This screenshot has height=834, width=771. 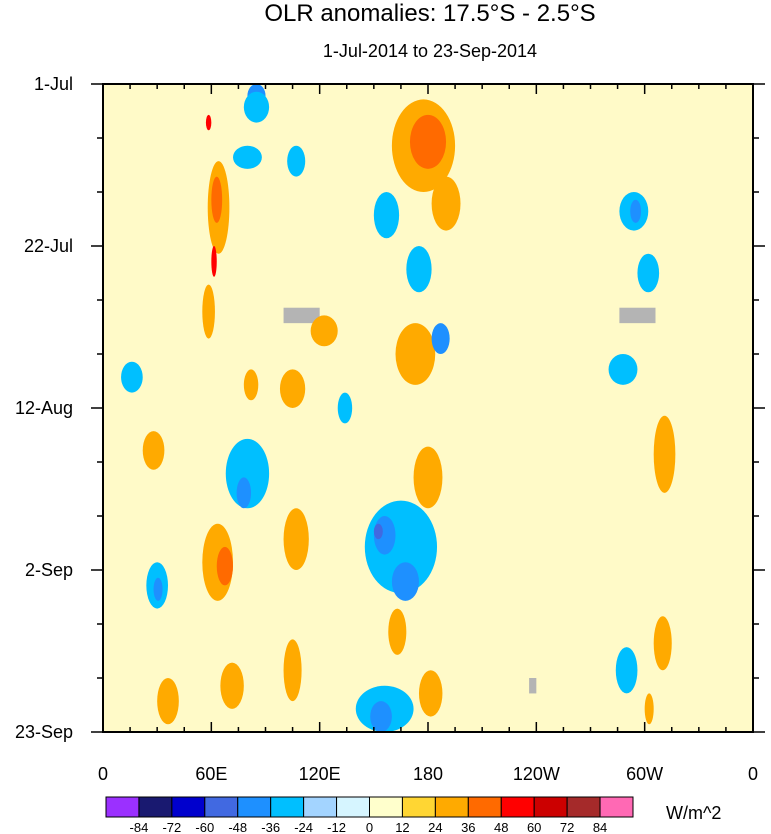 What do you see at coordinates (430, 693) in the screenshot?
I see `pos-b6` at bounding box center [430, 693].